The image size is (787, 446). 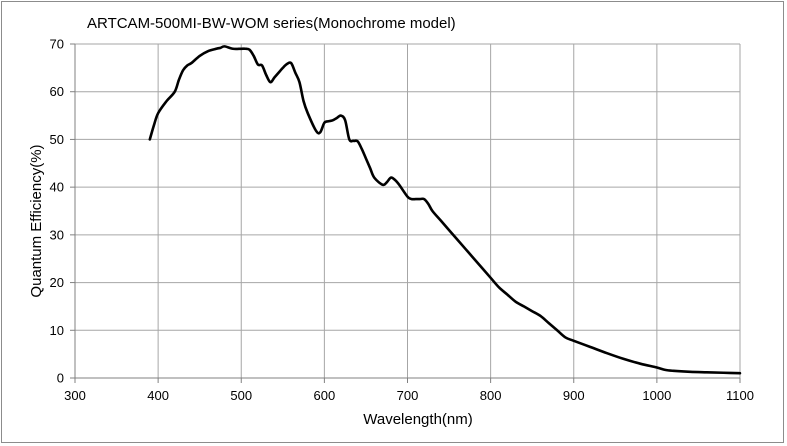 What do you see at coordinates (325, 395) in the screenshot?
I see `x-tick-label: 600` at bounding box center [325, 395].